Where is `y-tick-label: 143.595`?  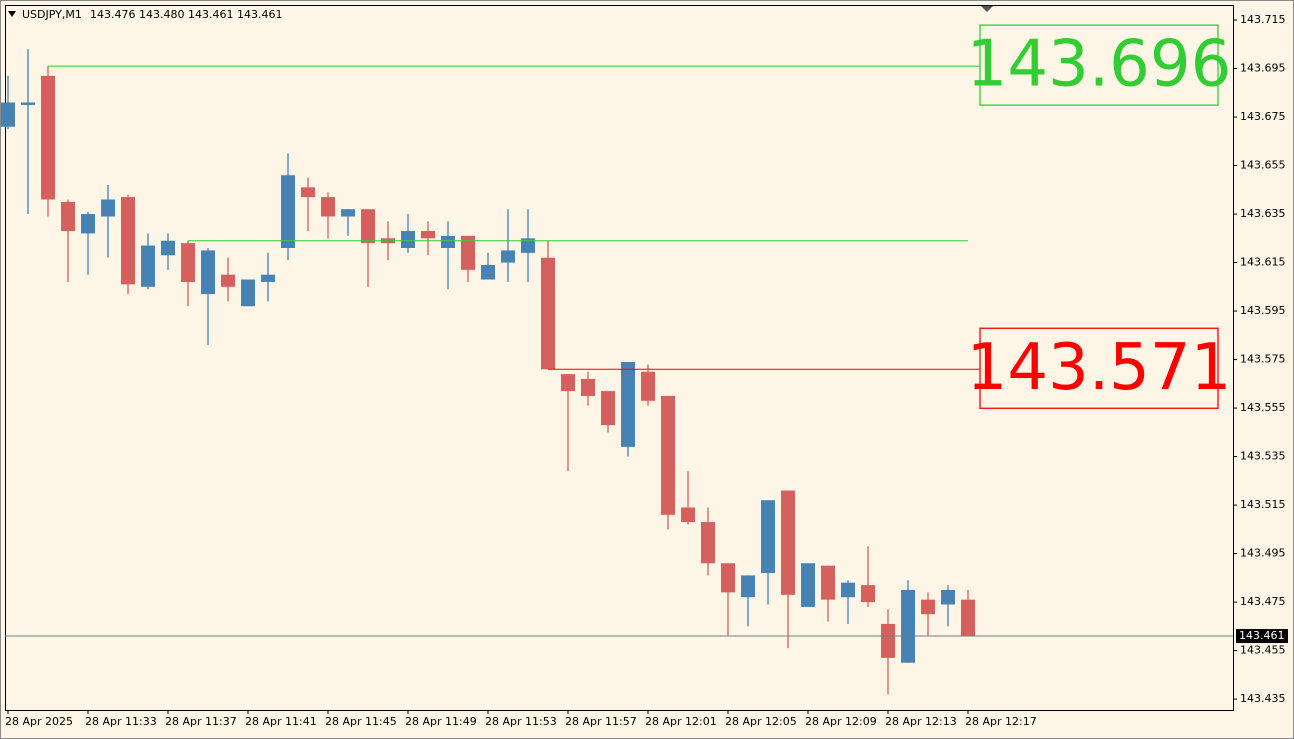 y-tick-label: 143.595 is located at coordinates (1263, 310).